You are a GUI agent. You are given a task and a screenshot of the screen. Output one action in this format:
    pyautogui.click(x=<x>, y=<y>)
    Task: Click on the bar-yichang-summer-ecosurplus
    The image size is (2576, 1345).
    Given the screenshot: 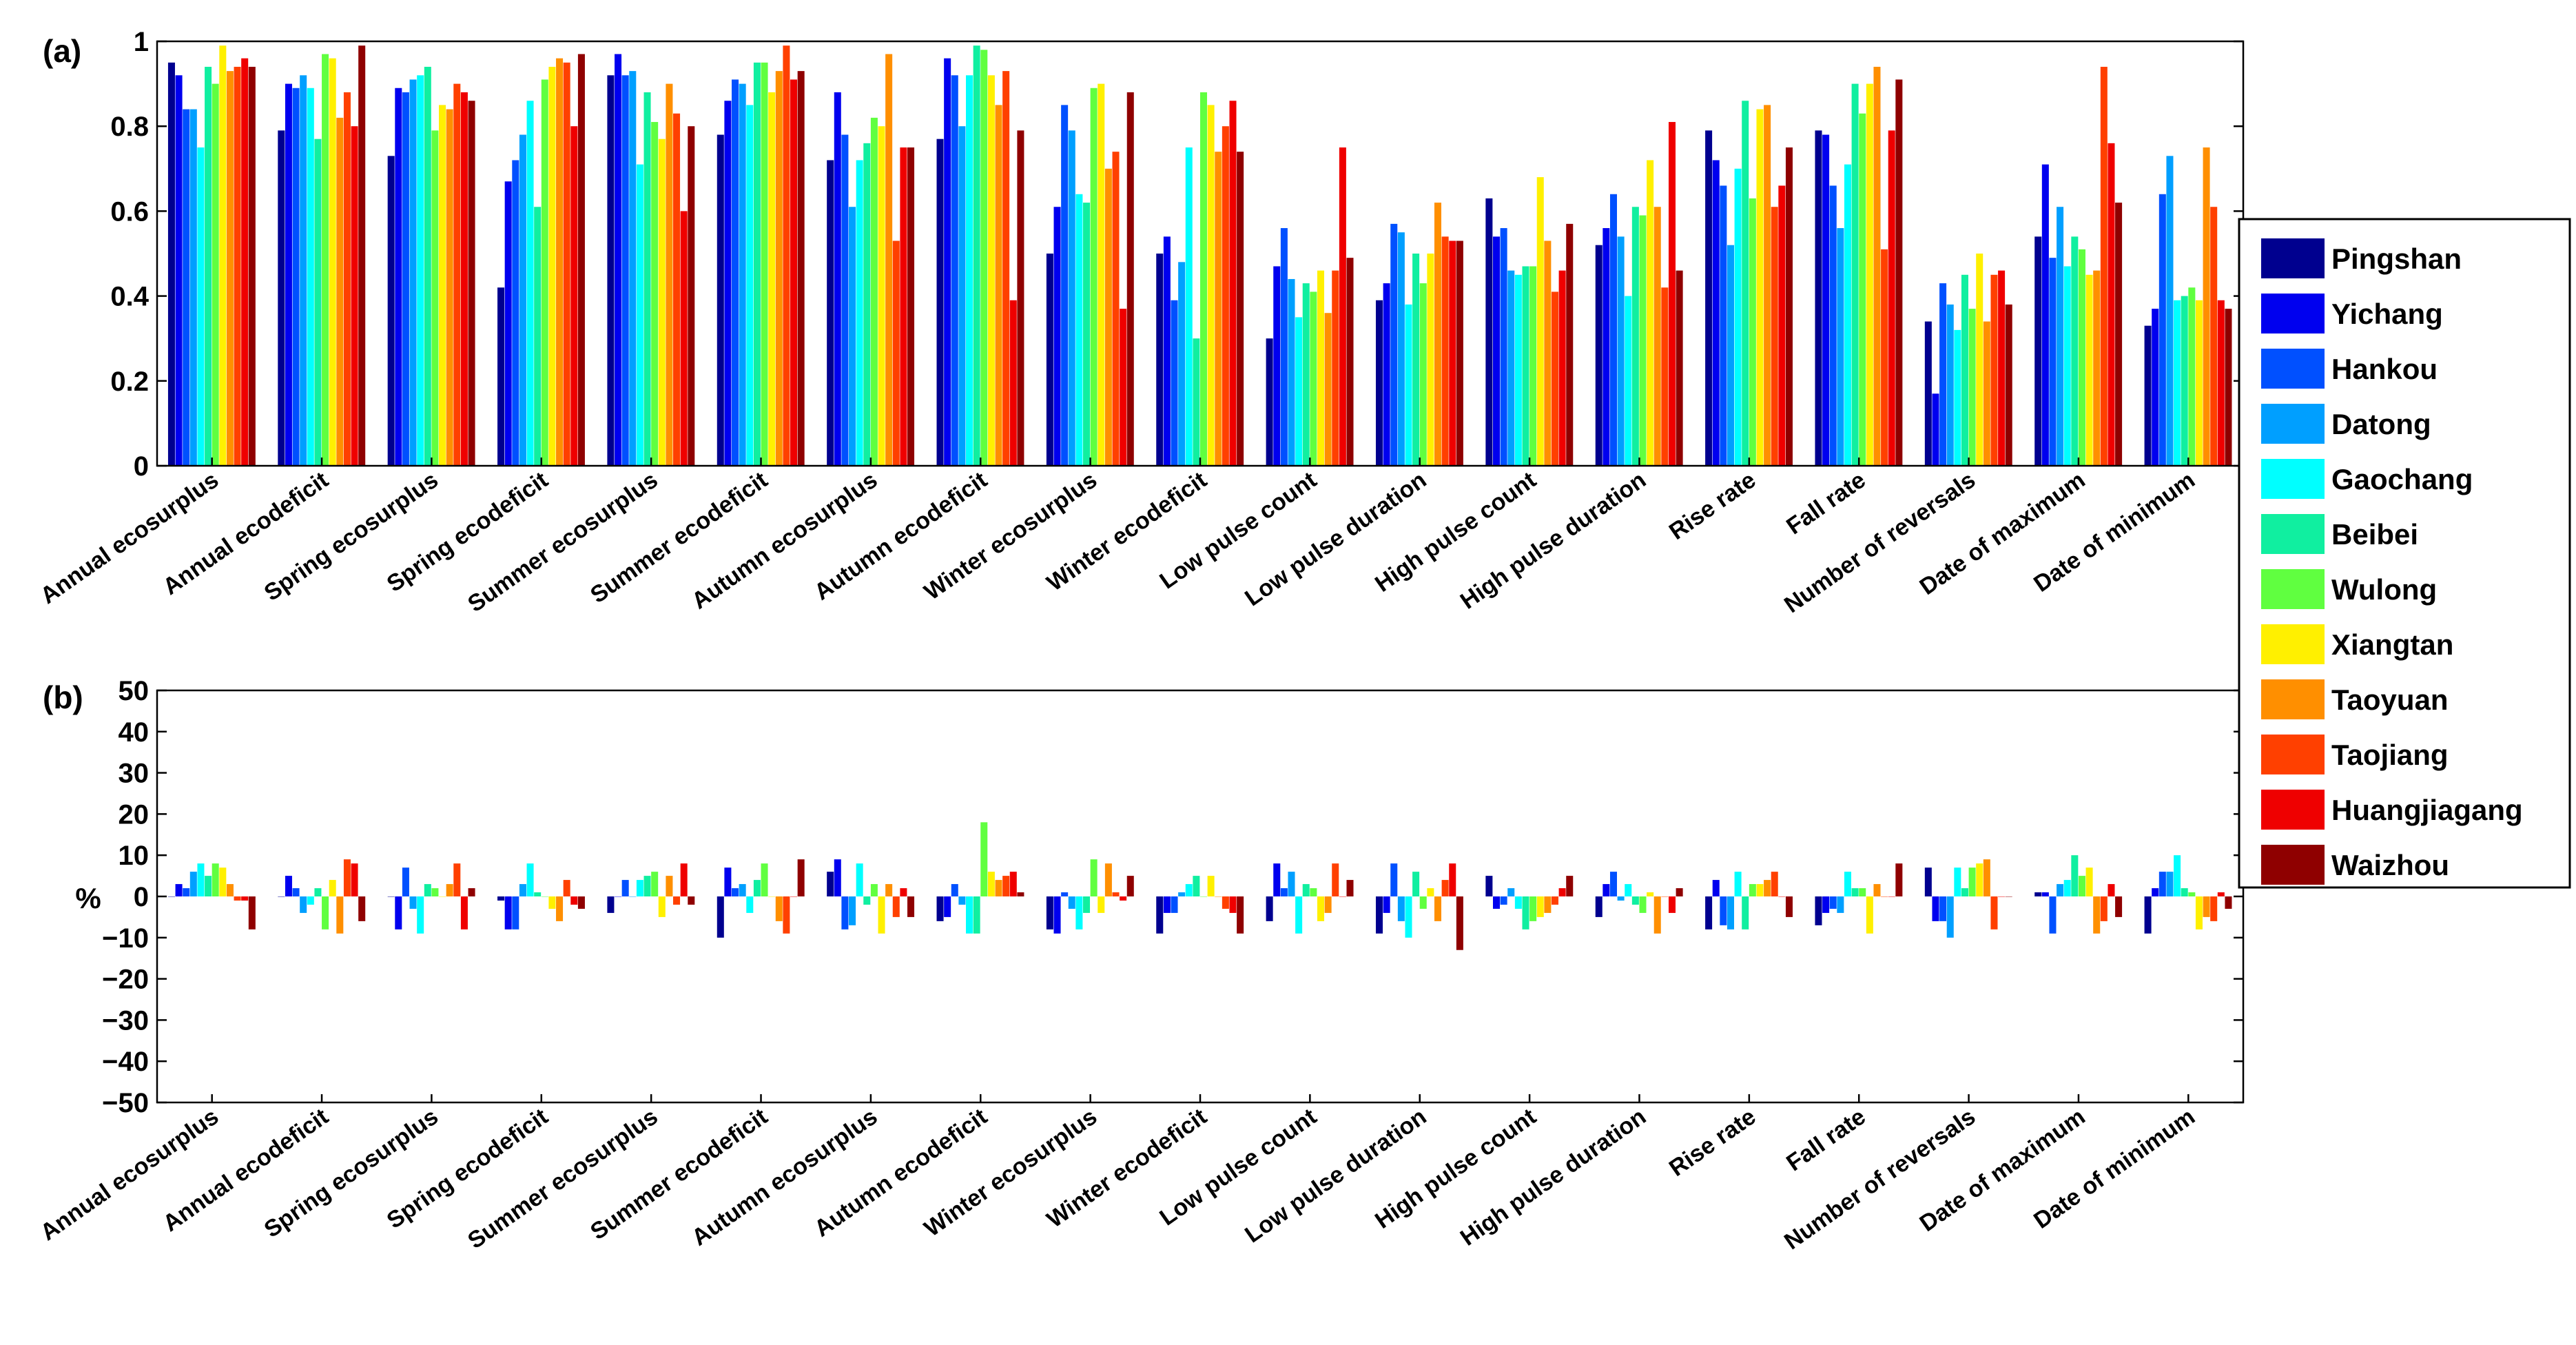 What is the action you would take?
    pyautogui.click(x=618, y=260)
    